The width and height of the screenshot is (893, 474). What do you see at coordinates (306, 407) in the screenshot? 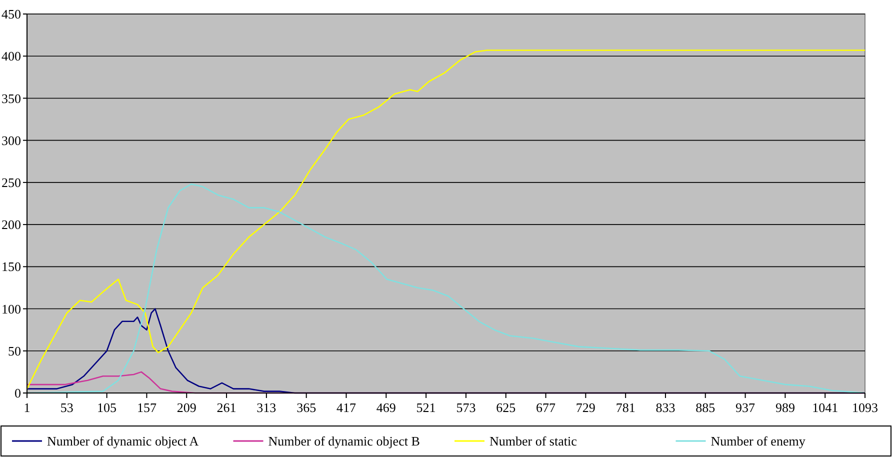
I see `x-tick-label: 365` at bounding box center [306, 407].